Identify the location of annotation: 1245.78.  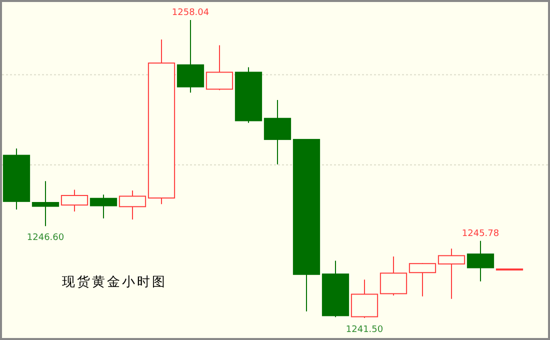
(481, 233).